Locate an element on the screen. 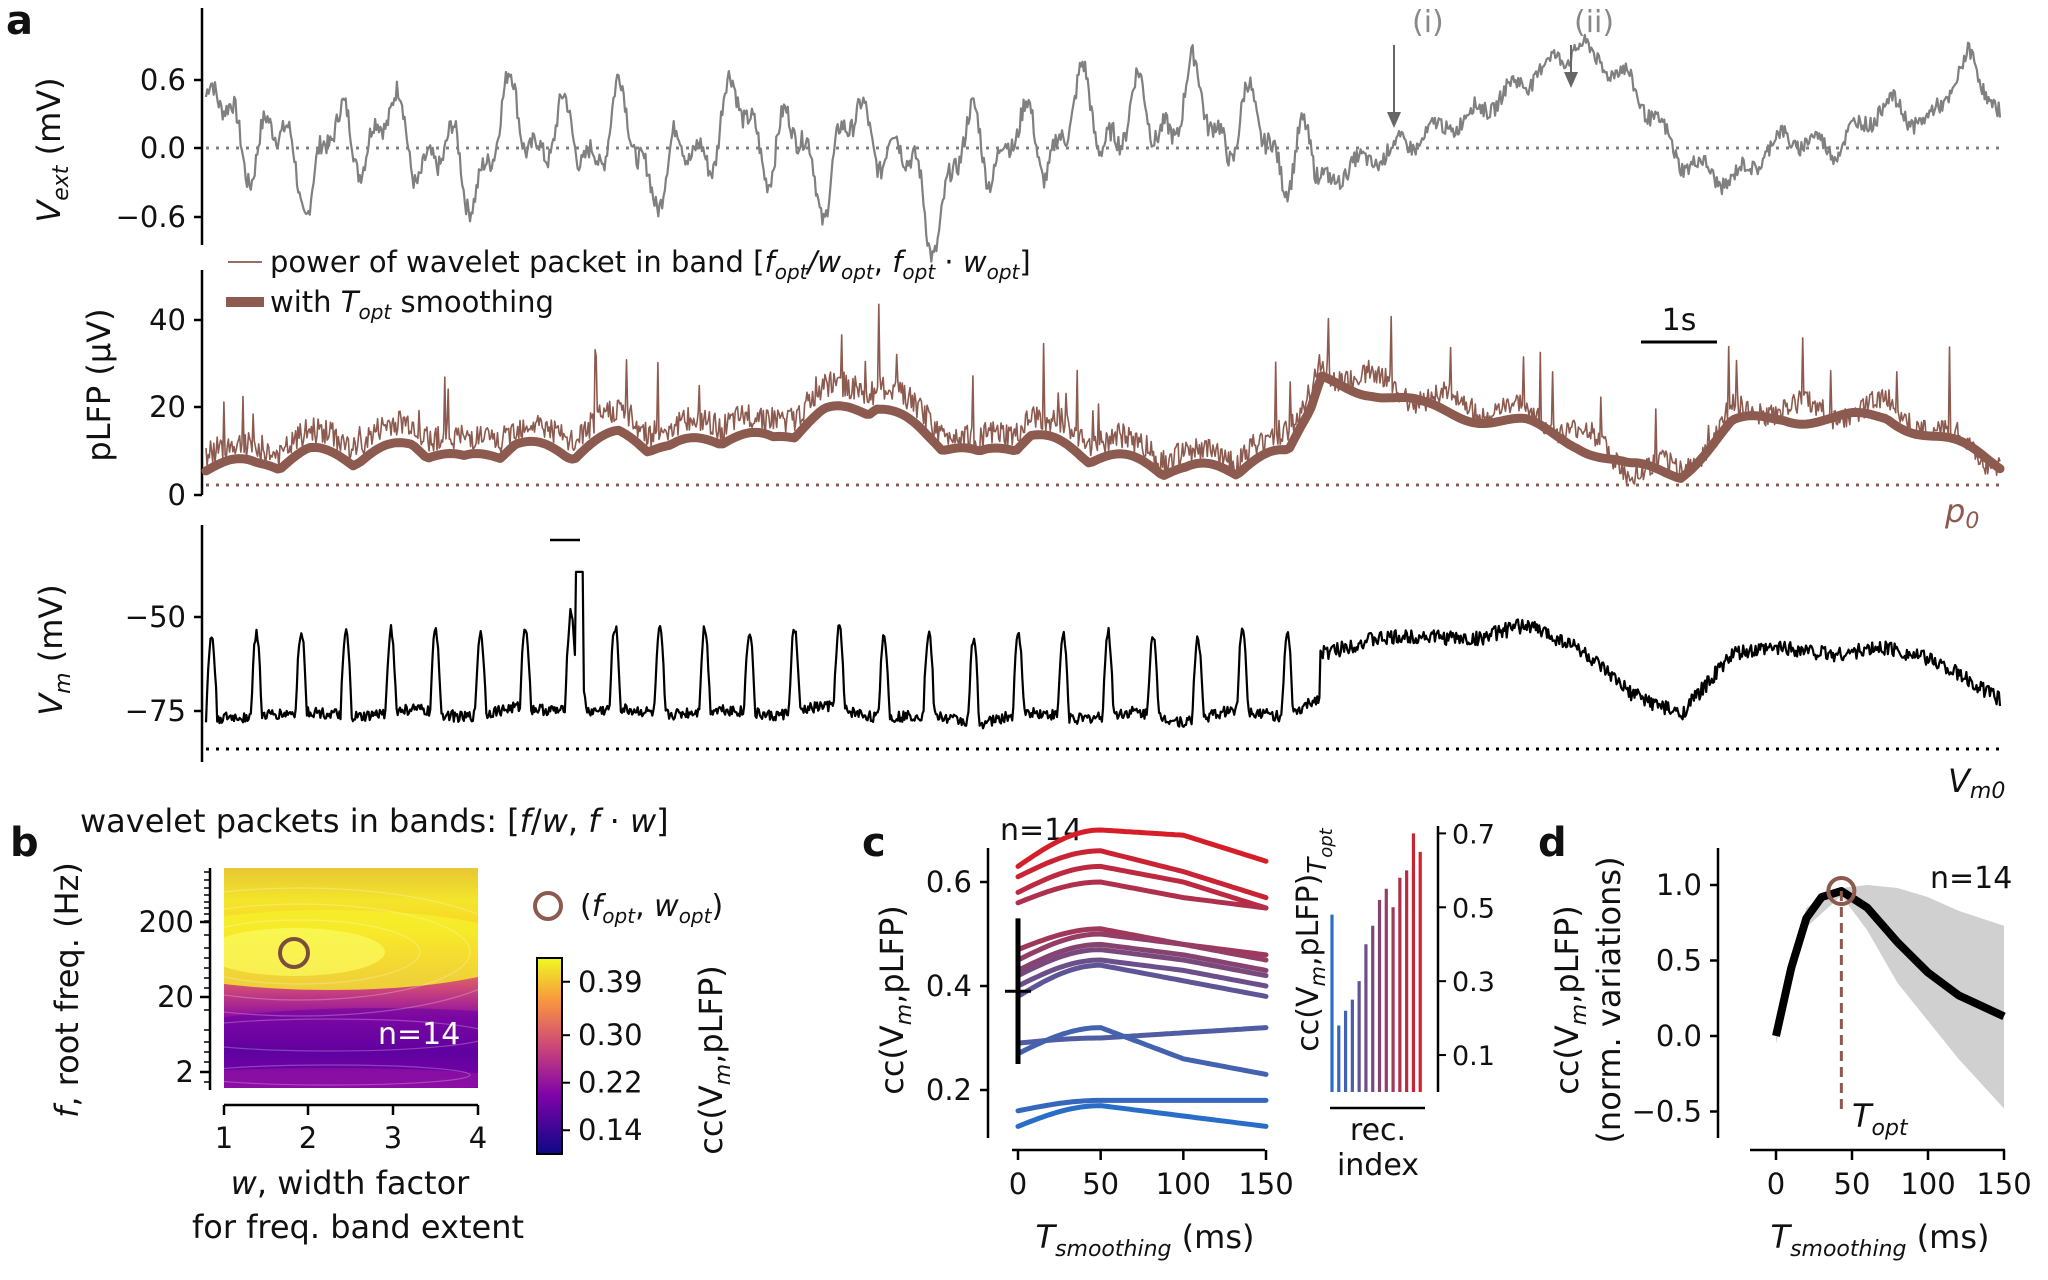  panel-c-inset: 0.7 0.5 0.3 0.1 rec. index cc(Vm,pLFP)Topt is located at coordinates (1393, 1001).